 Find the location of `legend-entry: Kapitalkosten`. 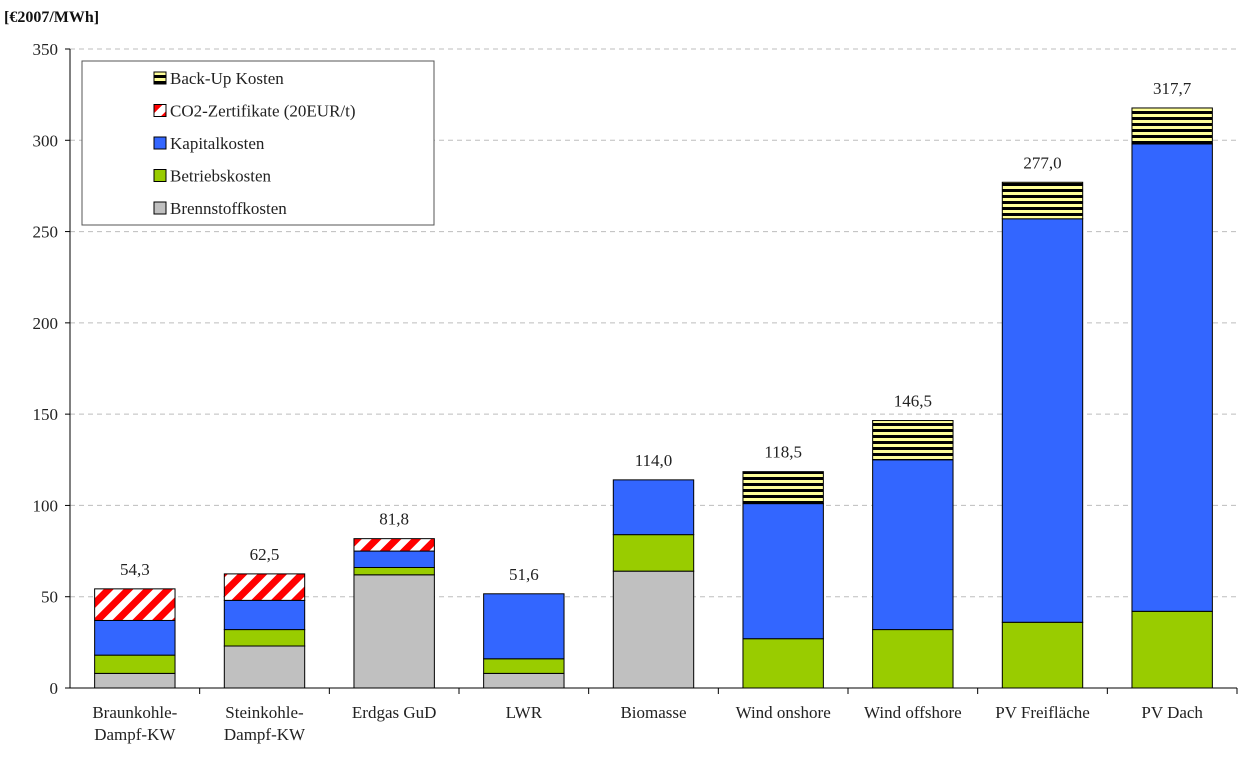

legend-entry: Kapitalkosten is located at coordinates (217, 143).